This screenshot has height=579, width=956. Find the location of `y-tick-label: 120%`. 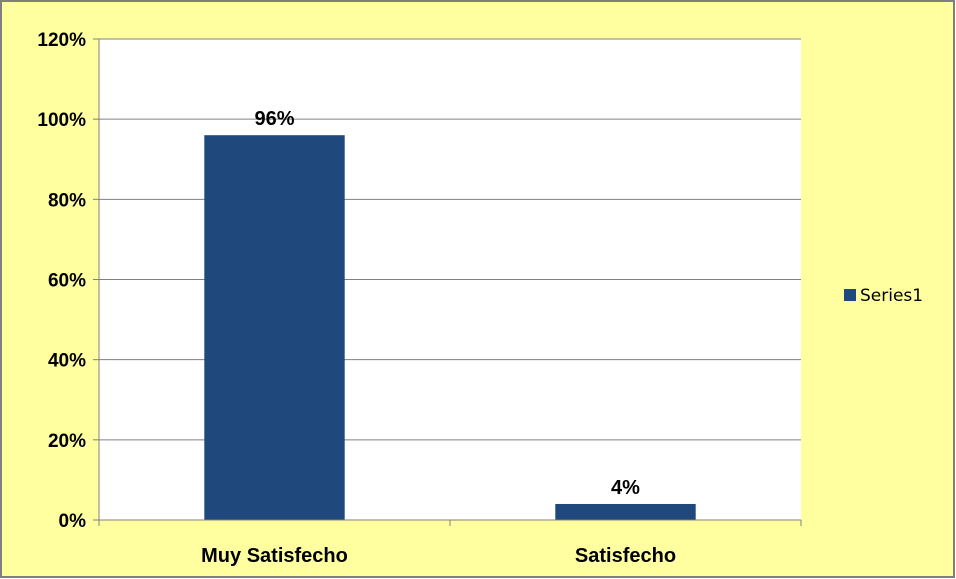

y-tick-label: 120% is located at coordinates (61, 40).